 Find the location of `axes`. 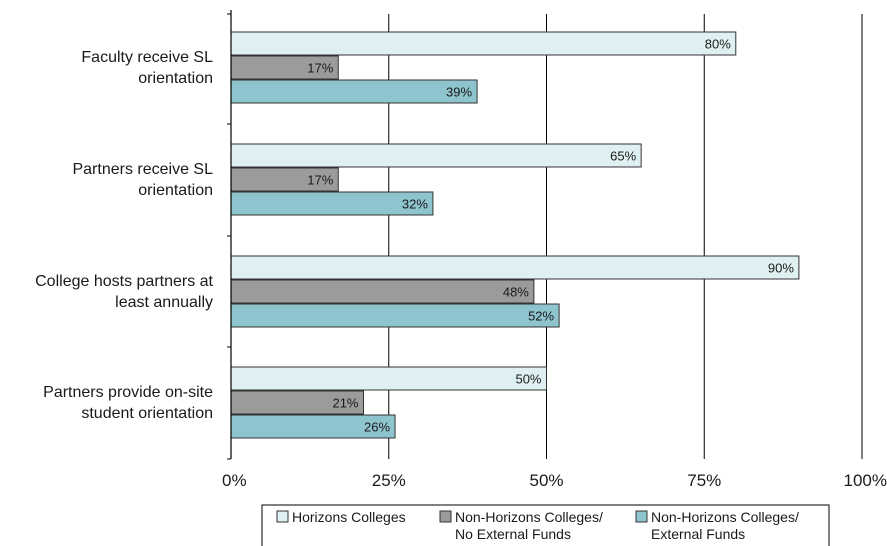

axes is located at coordinates (229, 235).